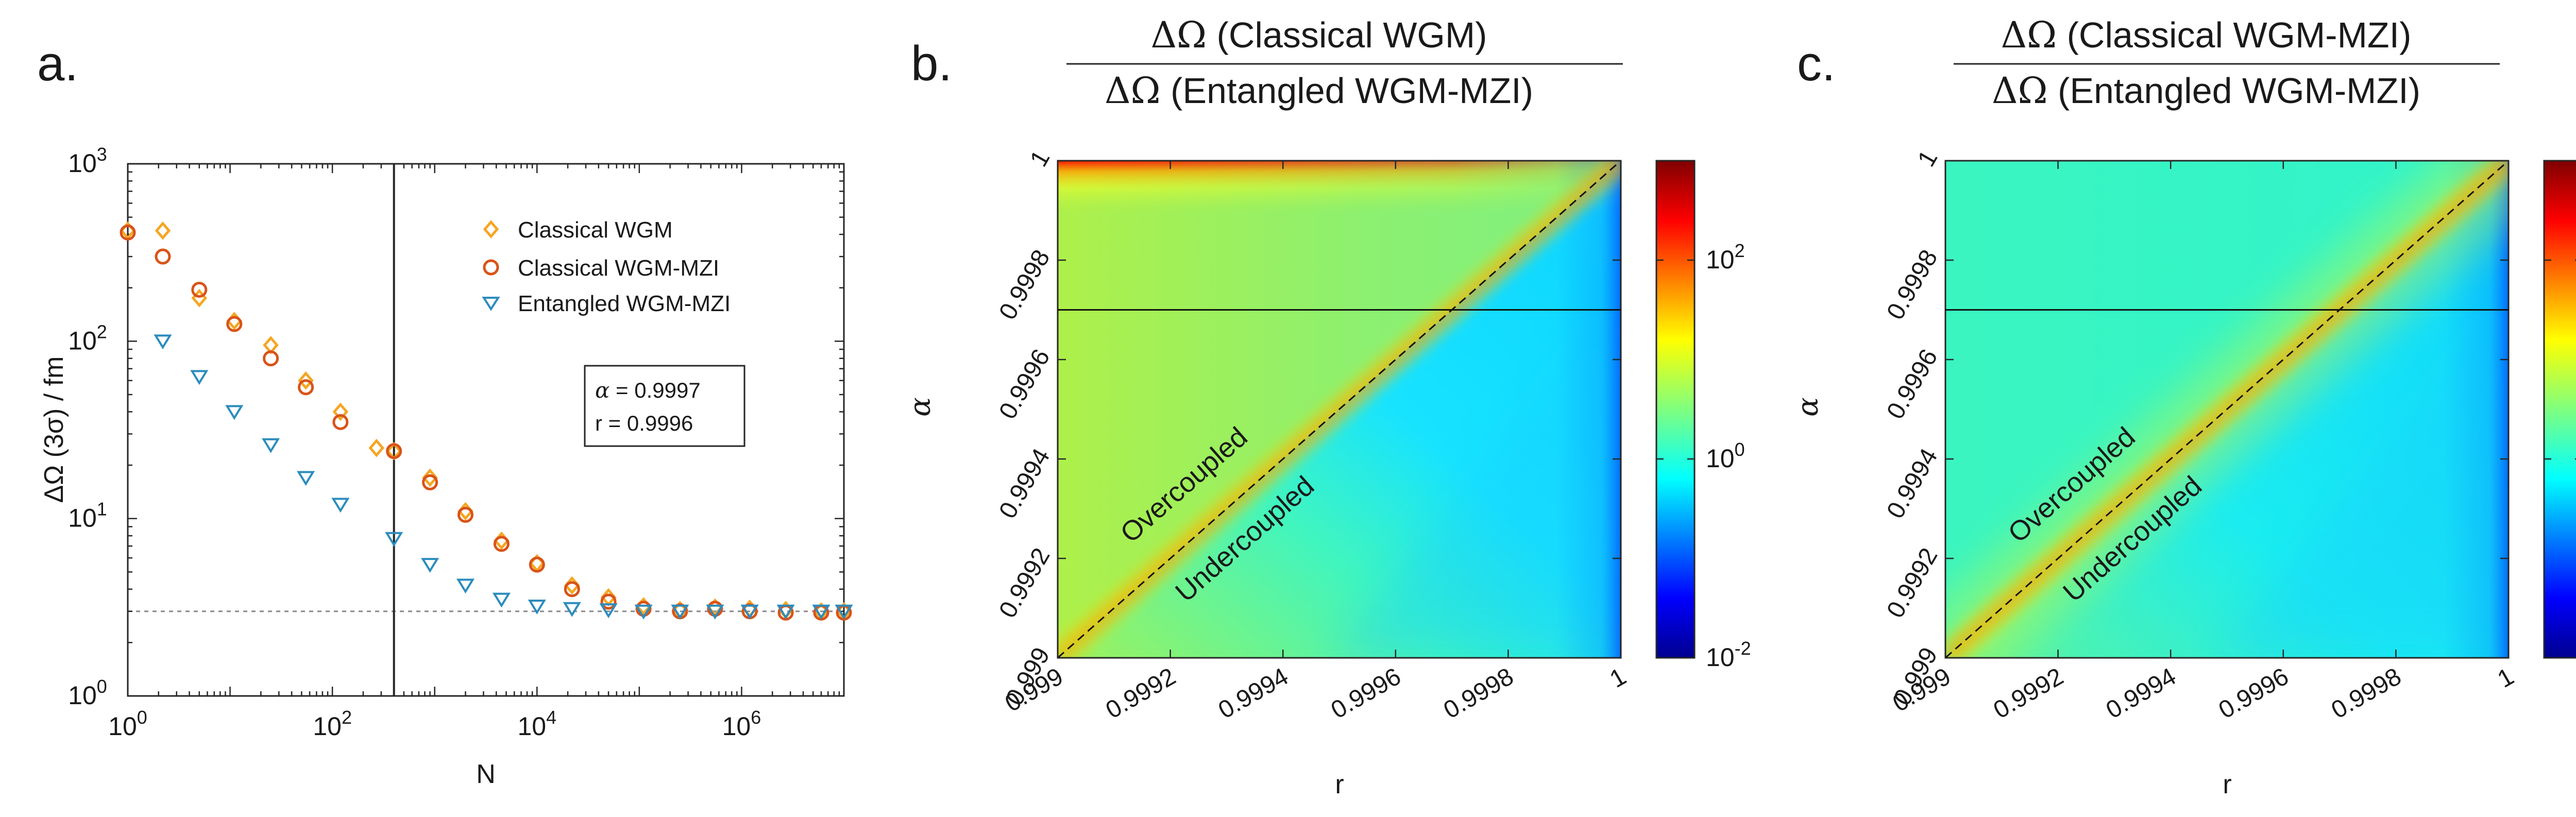 The width and height of the screenshot is (2576, 817). Describe the element at coordinates (87, 161) in the screenshot. I see `y-tick-label: 10³` at that location.